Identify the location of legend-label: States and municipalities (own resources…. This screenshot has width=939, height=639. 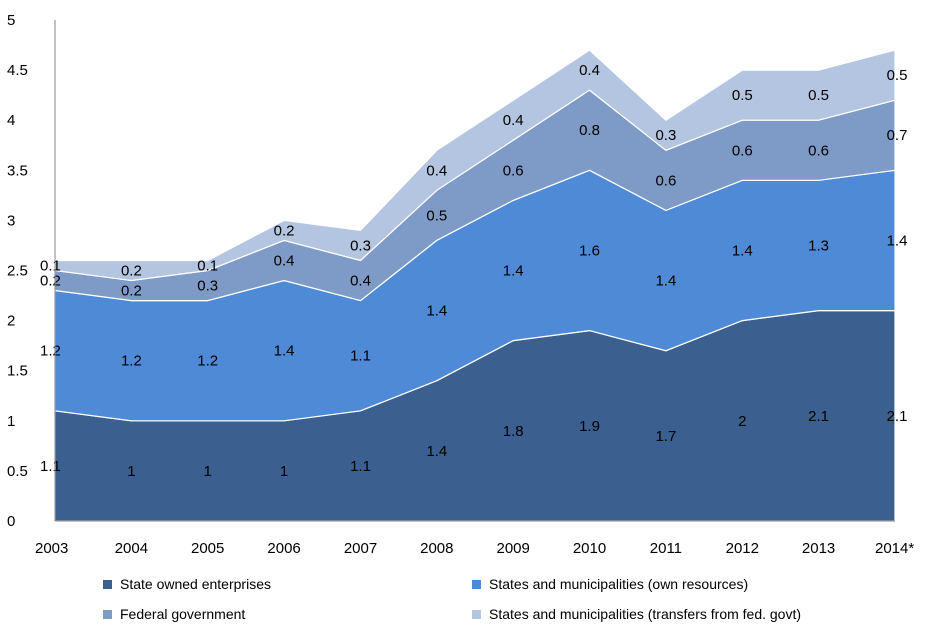
(619, 584).